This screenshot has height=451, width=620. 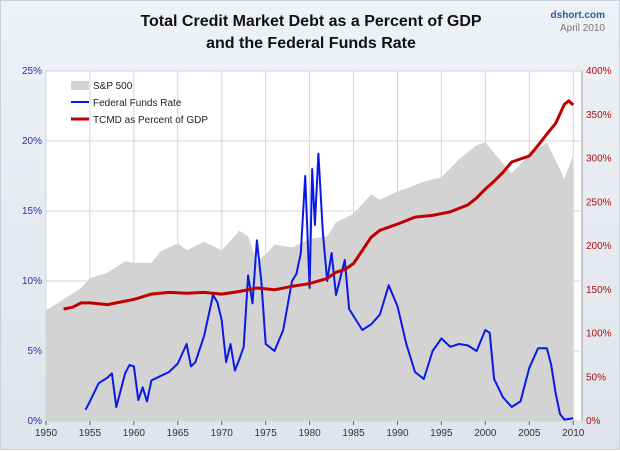 What do you see at coordinates (46, 433) in the screenshot?
I see `x-tick-label: 1950` at bounding box center [46, 433].